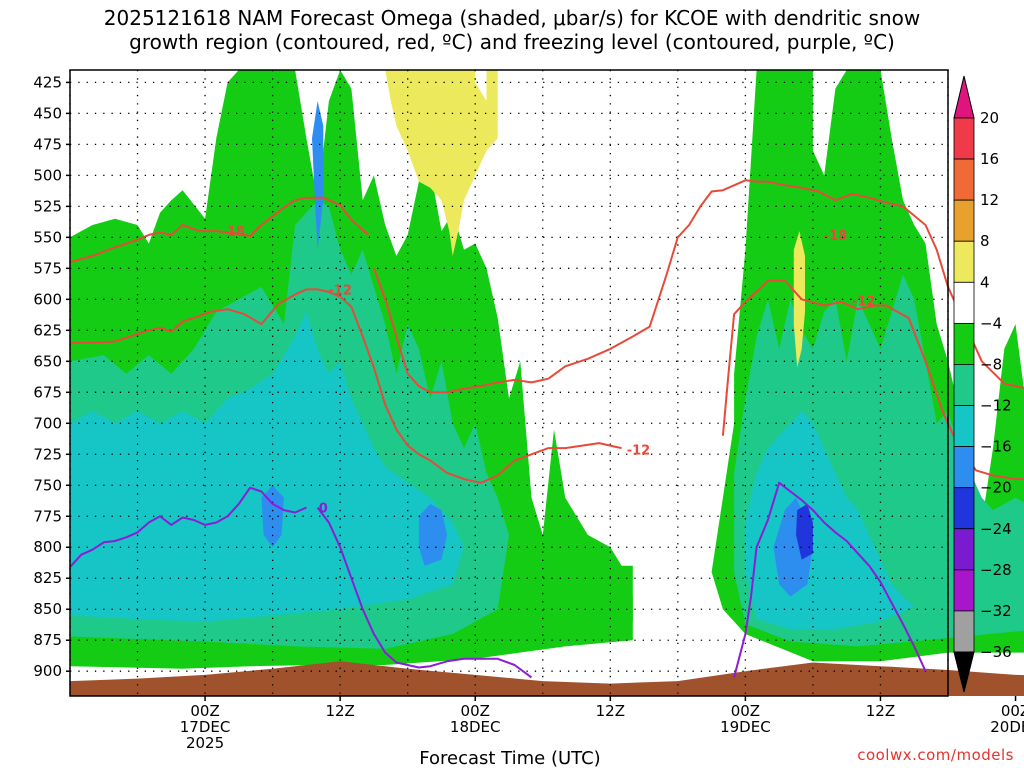 The image size is (1024, 768). I want to click on terrain-fill, so click(547, 678).